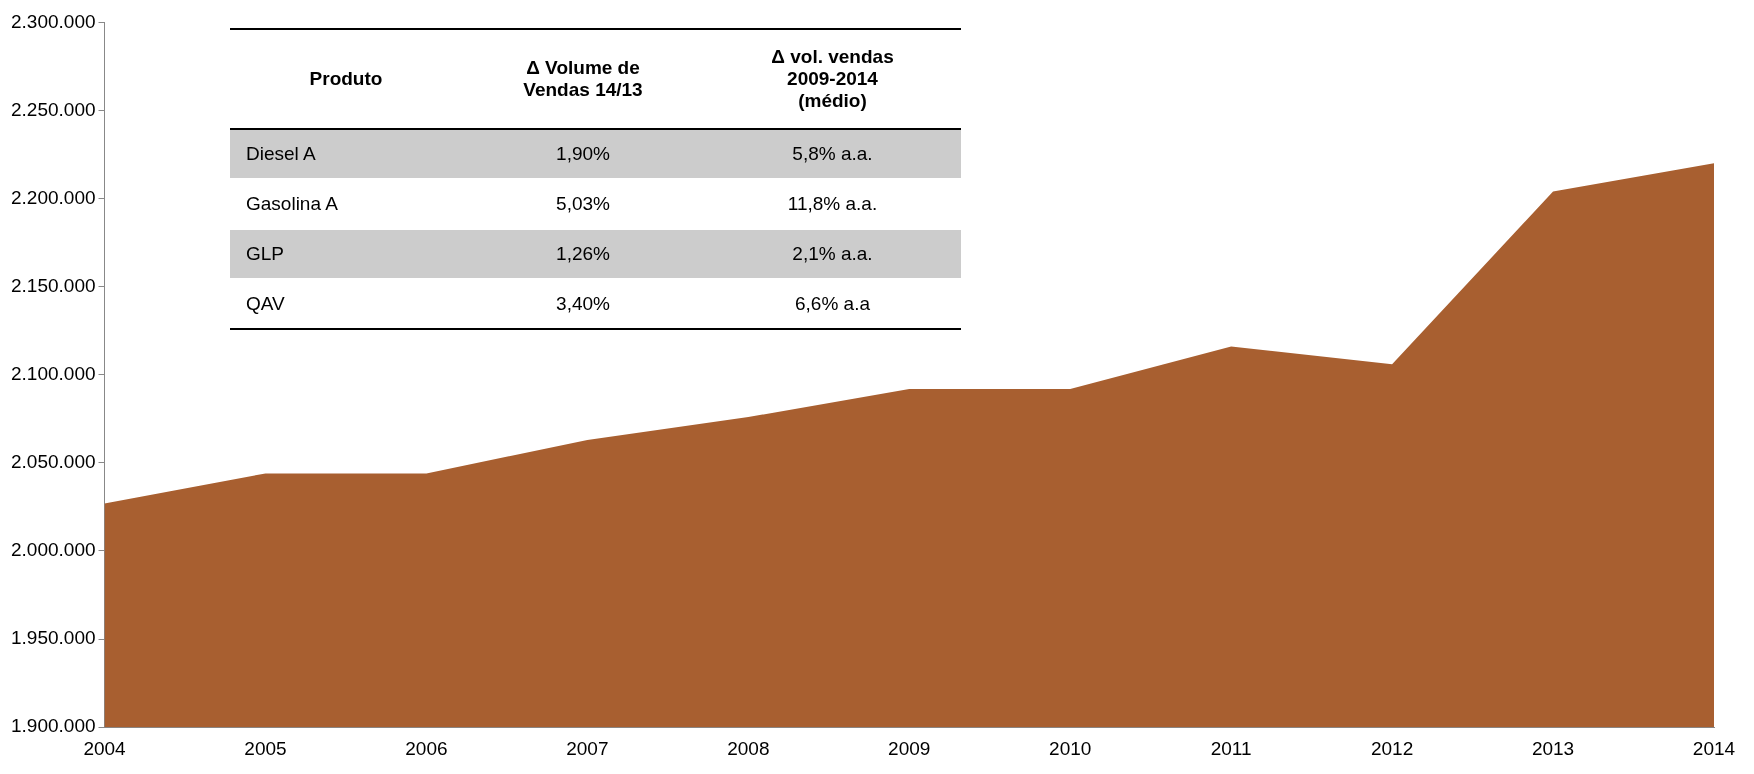 Image resolution: width=1754 pixels, height=774 pixels. I want to click on y-tick-label: 2.200.000, so click(53, 197).